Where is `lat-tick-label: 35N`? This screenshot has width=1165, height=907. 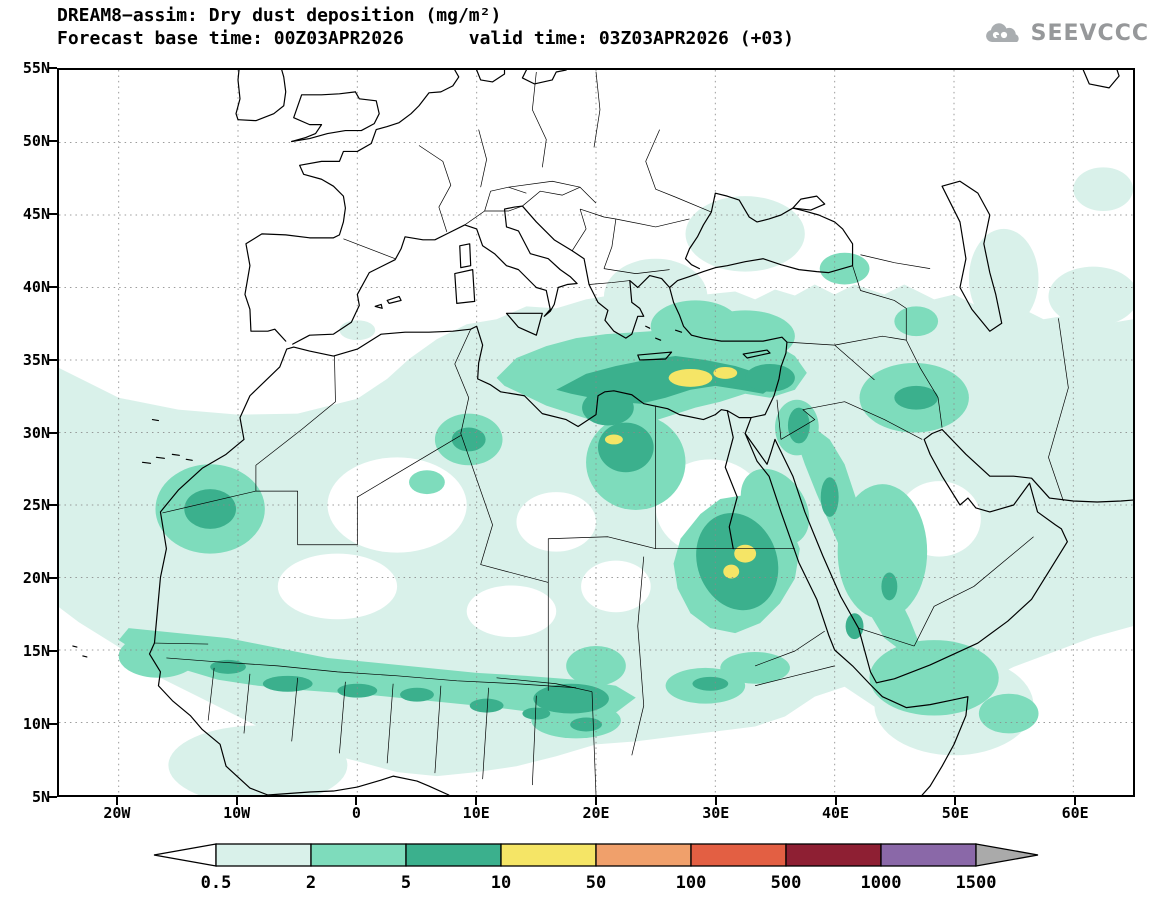
lat-tick-label: 35N is located at coordinates (36, 359).